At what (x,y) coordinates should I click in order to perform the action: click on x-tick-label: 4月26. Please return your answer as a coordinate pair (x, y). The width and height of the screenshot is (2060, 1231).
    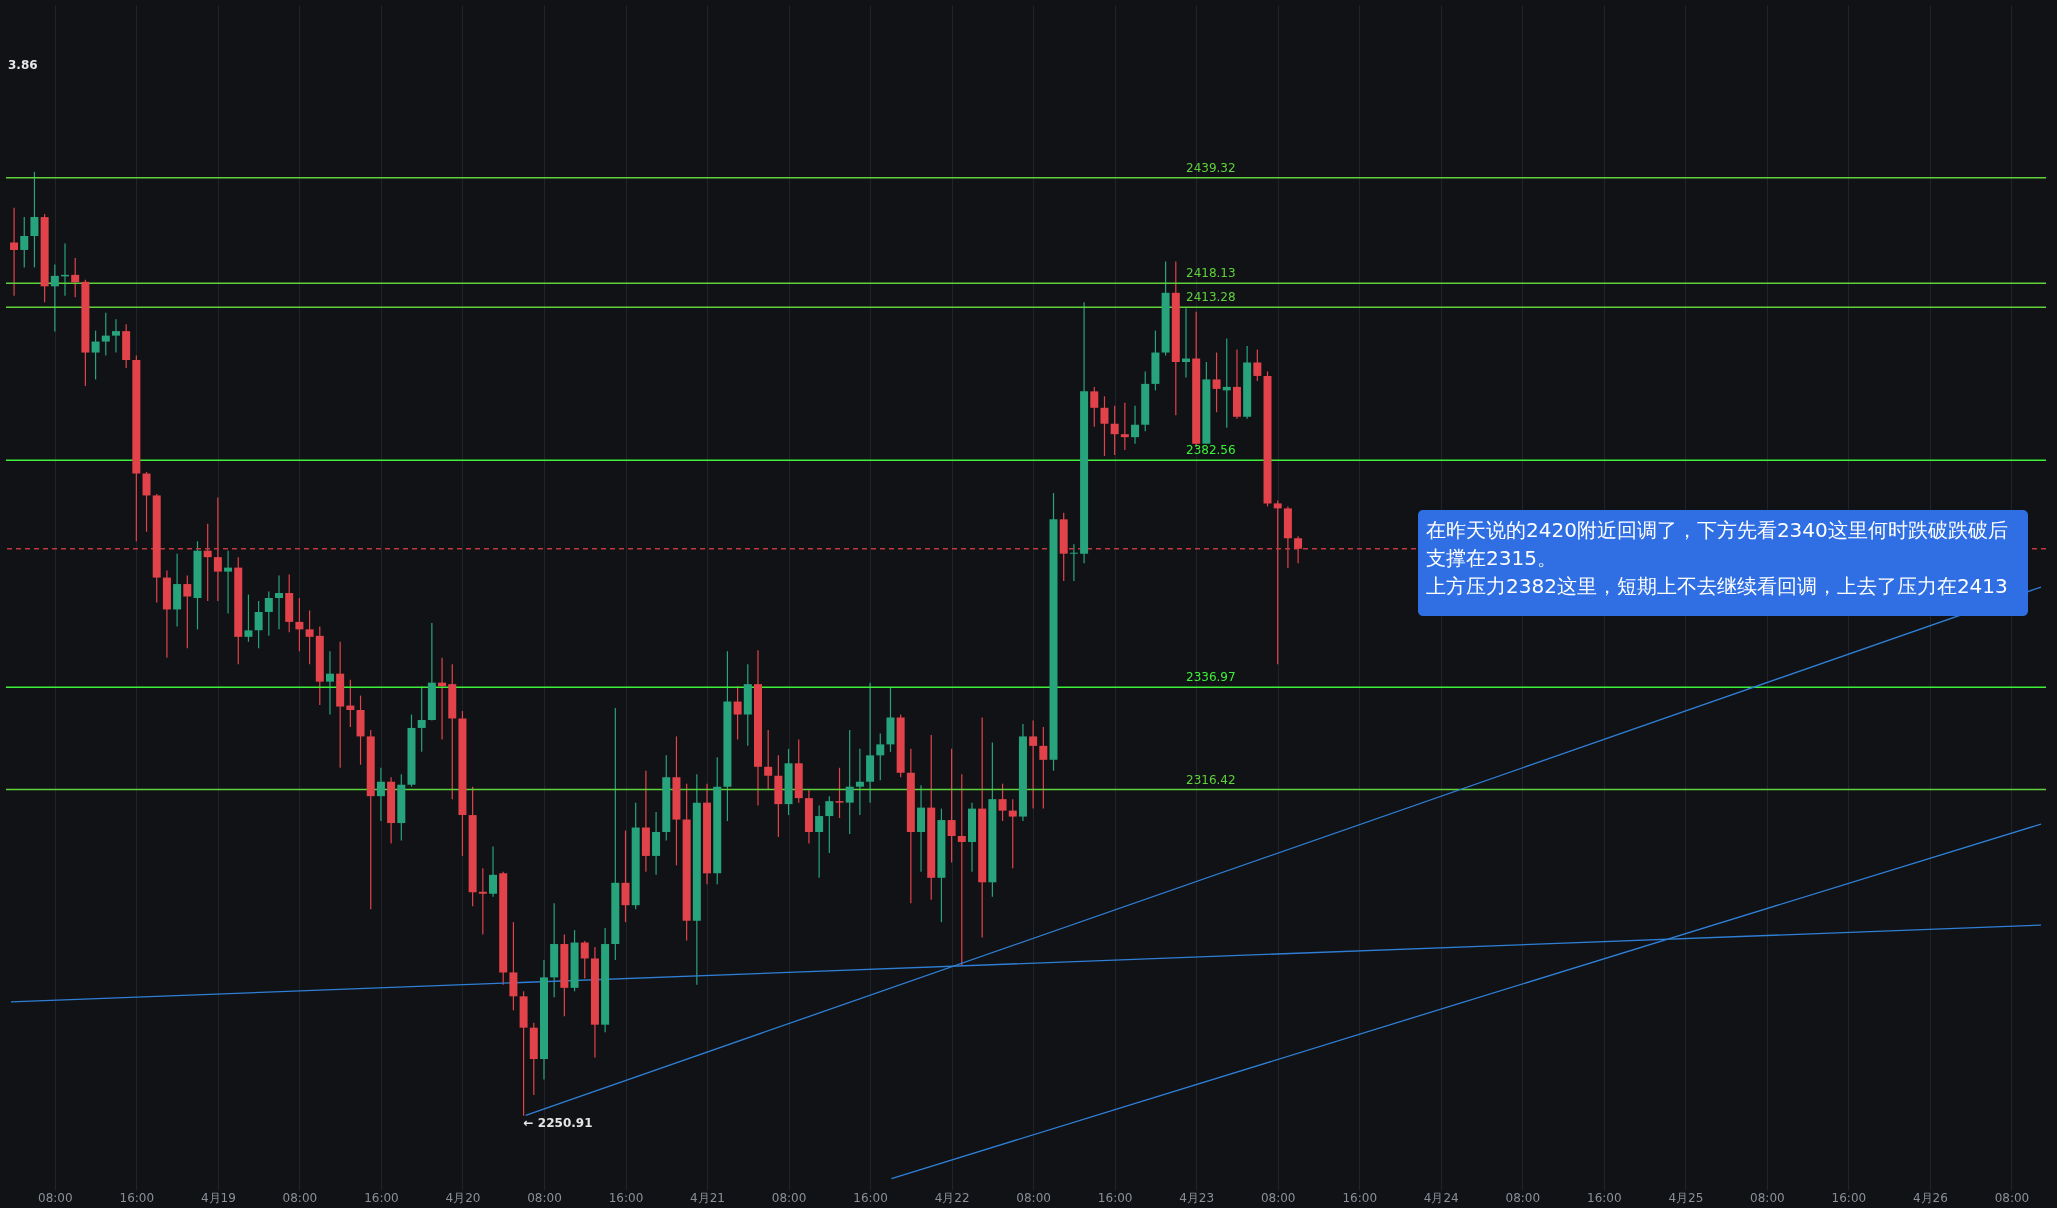
    Looking at the image, I should click on (1930, 1197).